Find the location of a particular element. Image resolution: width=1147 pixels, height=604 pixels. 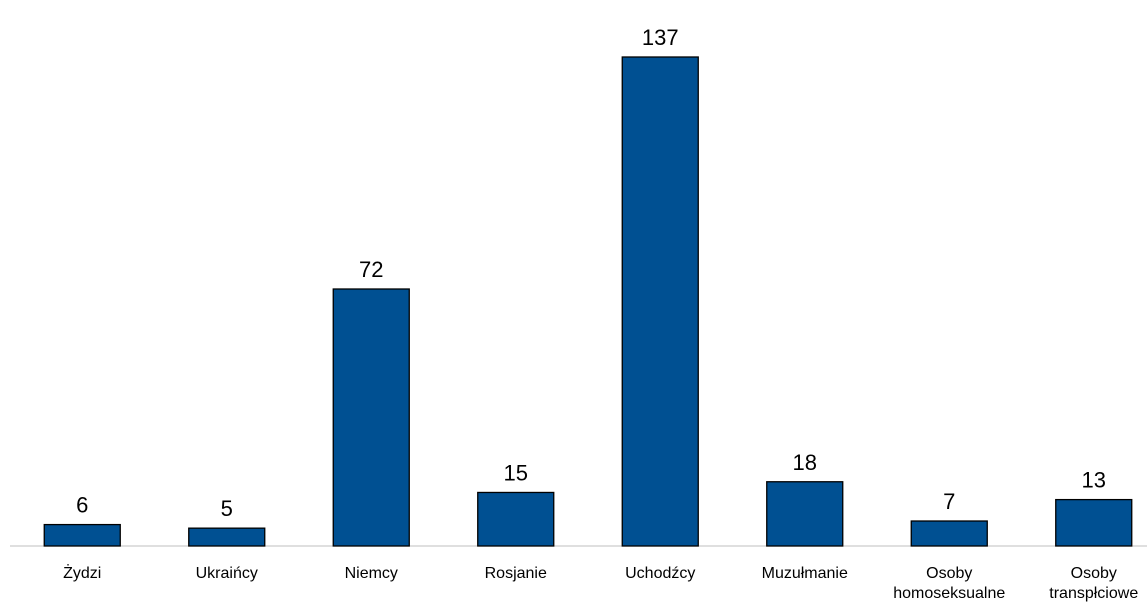

category-label: Rosjanie is located at coordinates (516, 573).